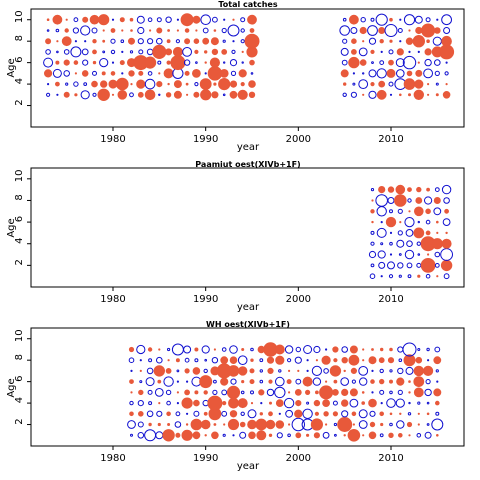 This screenshot has height=480, width=480. I want to click on x-tick-label: 1990, so click(205, 299).